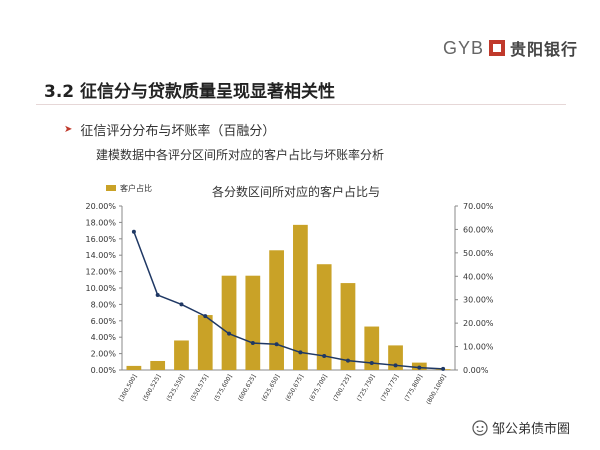 This screenshot has height=450, width=600. What do you see at coordinates (104, 354) in the screenshot?
I see `left-tick-label: 2.00%` at bounding box center [104, 354].